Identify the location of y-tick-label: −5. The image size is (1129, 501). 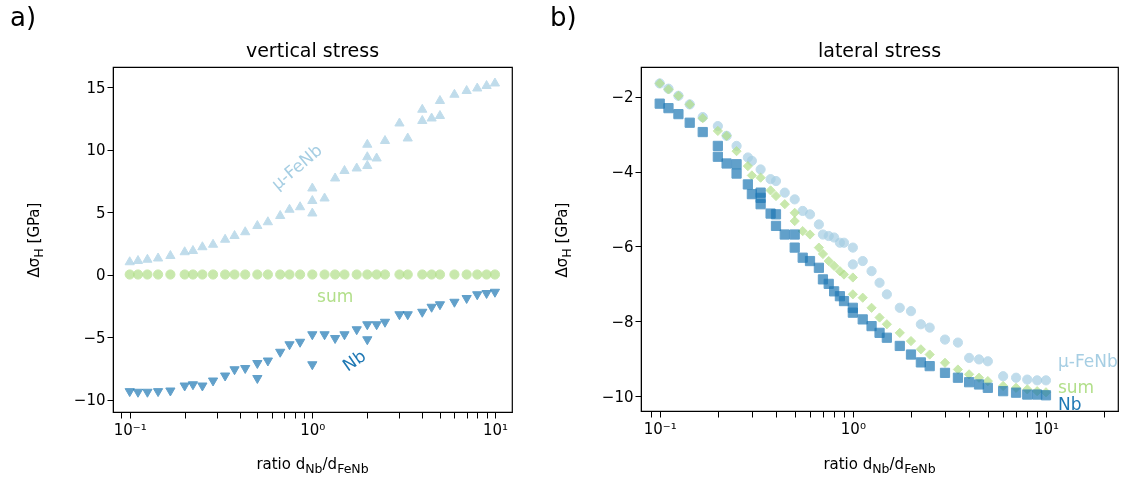
(94, 337).